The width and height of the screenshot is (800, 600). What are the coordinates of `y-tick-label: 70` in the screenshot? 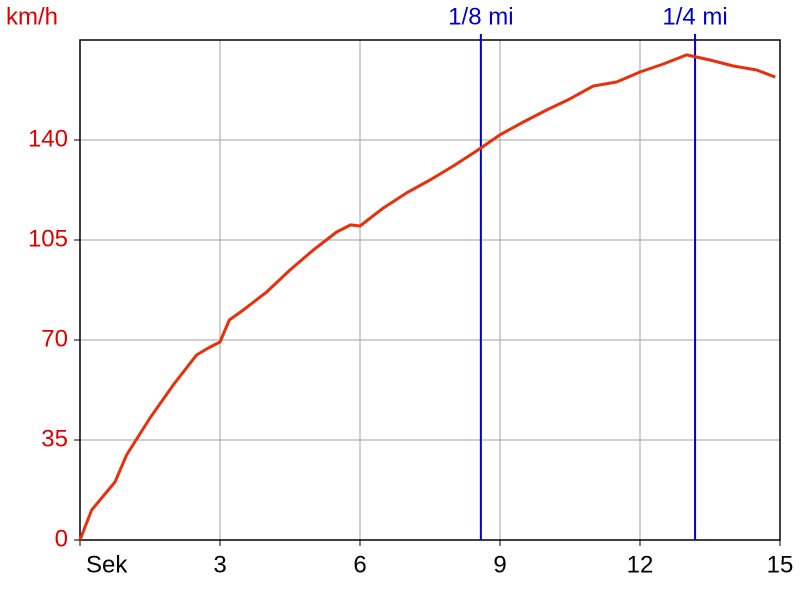 It's located at (54, 338).